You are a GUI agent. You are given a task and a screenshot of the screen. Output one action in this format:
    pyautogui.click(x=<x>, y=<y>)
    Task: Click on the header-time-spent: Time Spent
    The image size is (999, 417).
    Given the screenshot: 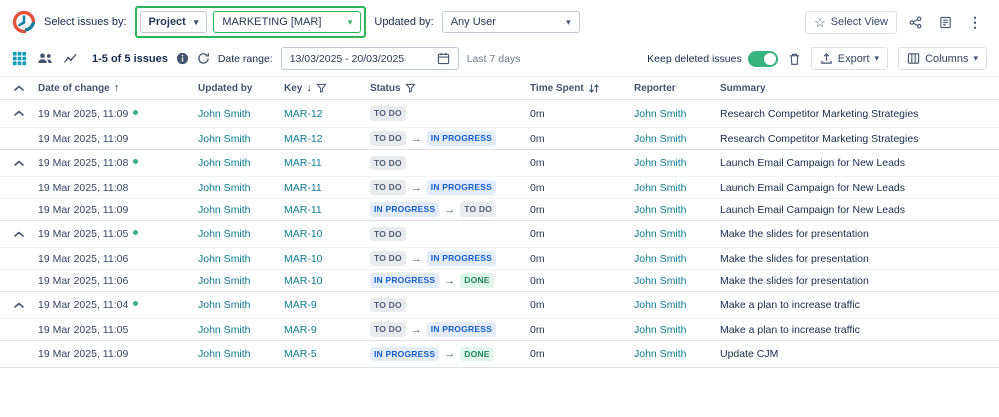 What is the action you would take?
    pyautogui.click(x=582, y=88)
    